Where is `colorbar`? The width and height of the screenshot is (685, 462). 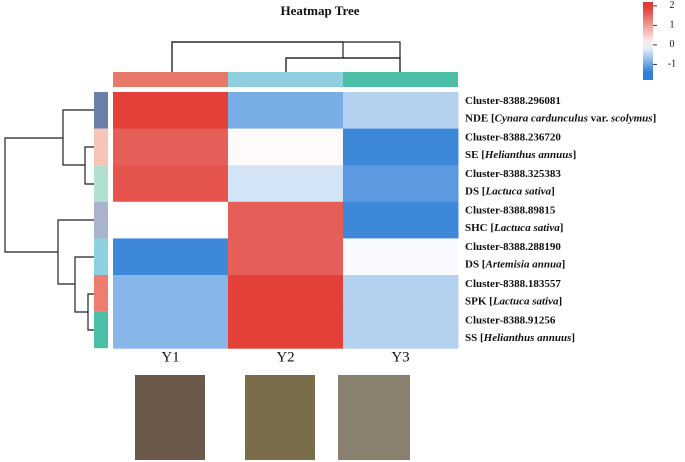 colorbar is located at coordinates (648, 41).